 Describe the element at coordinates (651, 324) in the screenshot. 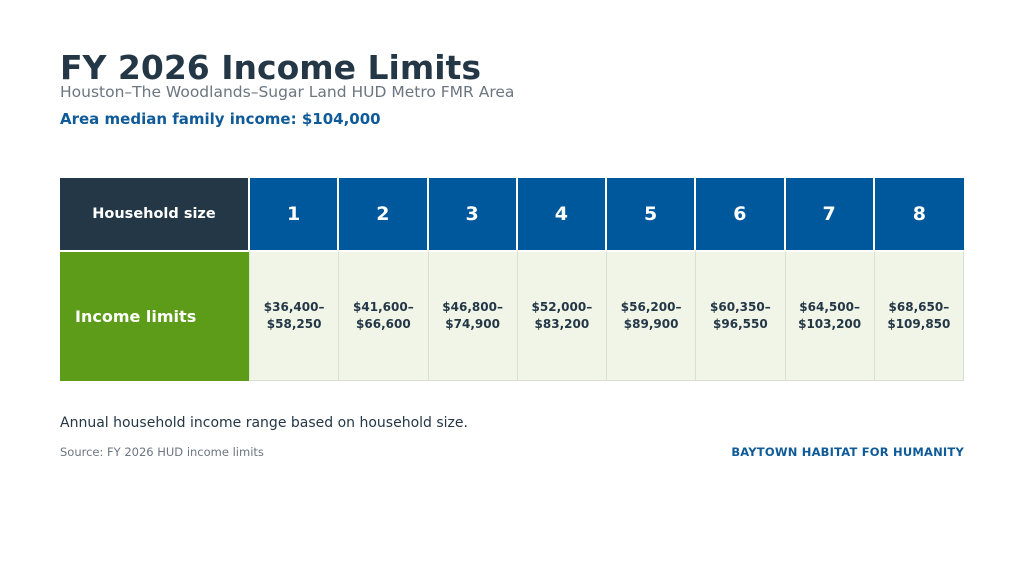

I see `income-range-high: $89,900` at that location.